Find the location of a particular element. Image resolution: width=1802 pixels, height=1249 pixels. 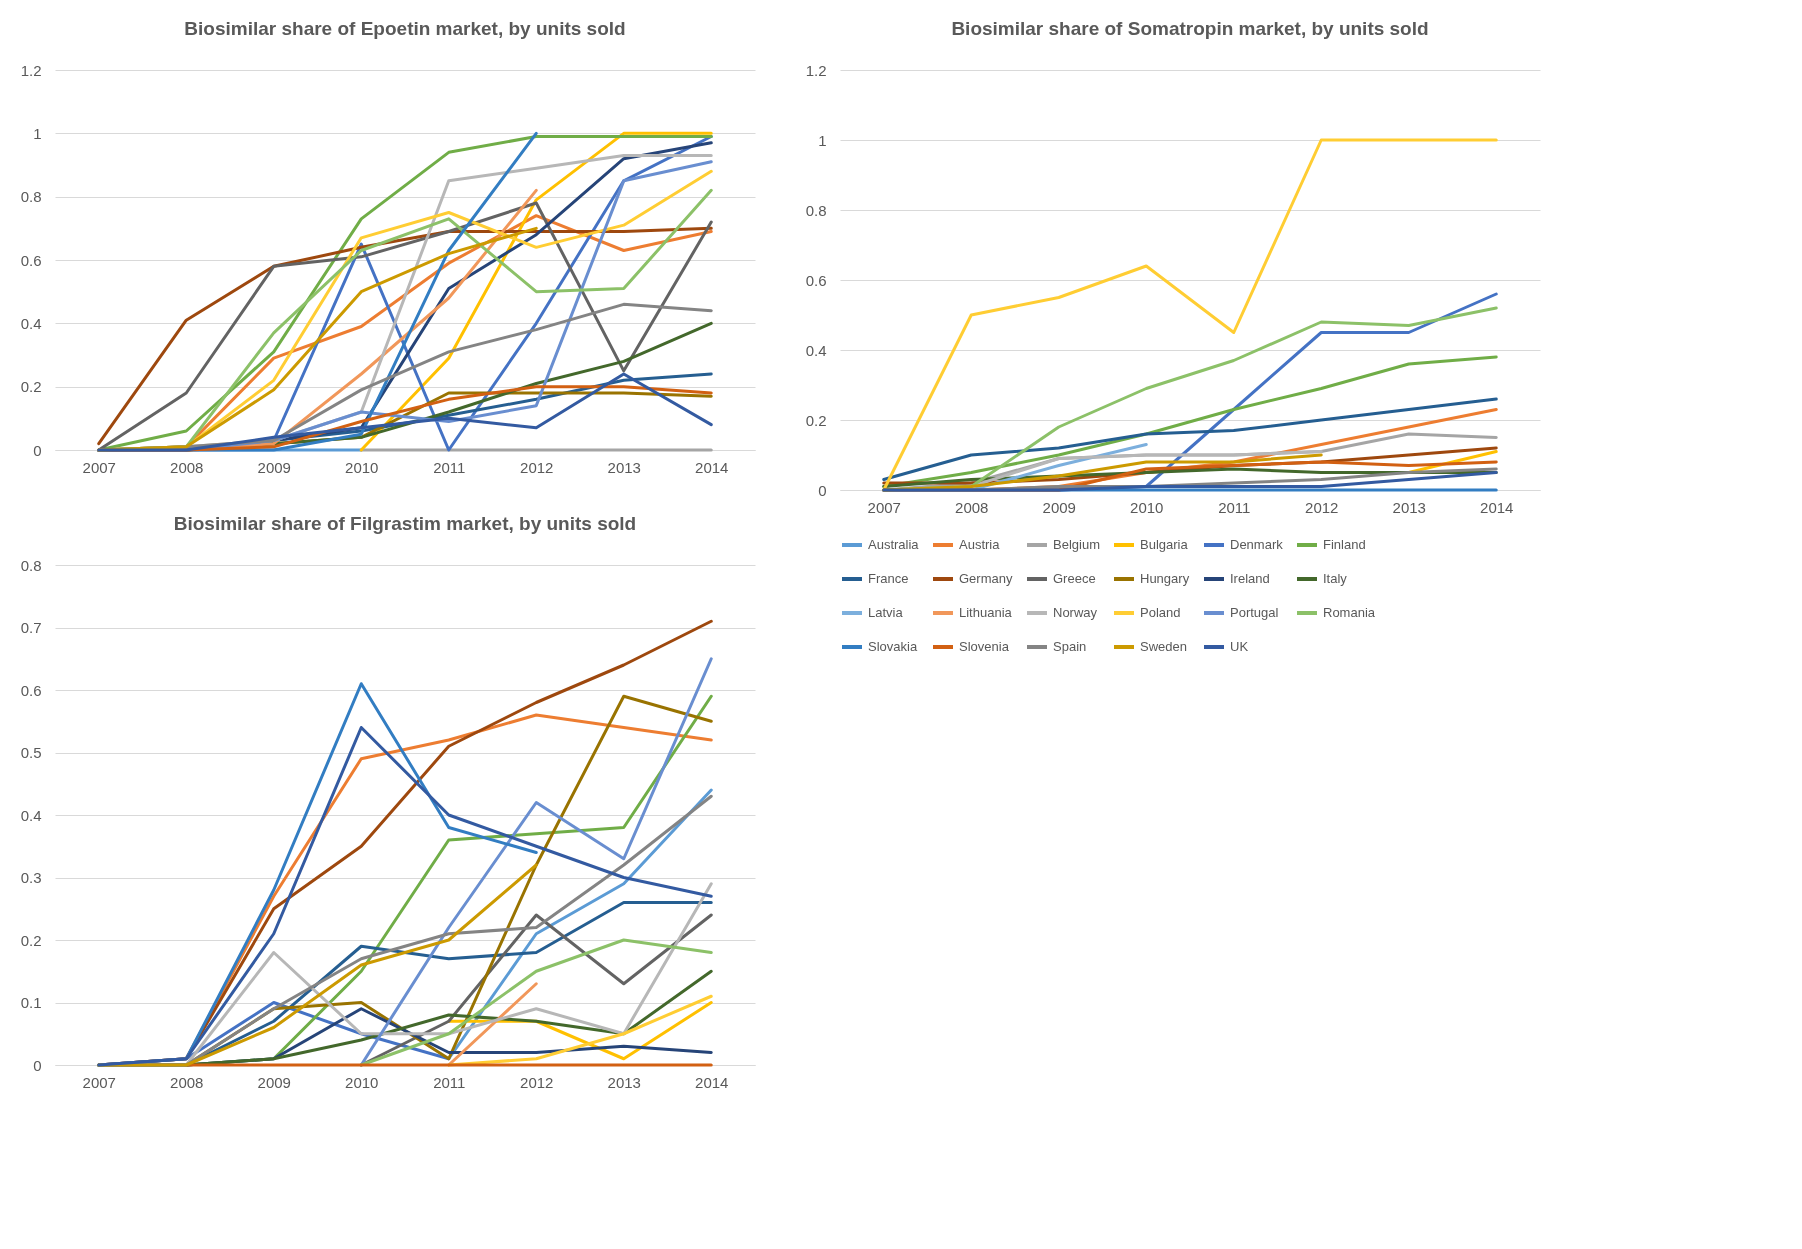

legend-label: Portugal is located at coordinates (1254, 612).